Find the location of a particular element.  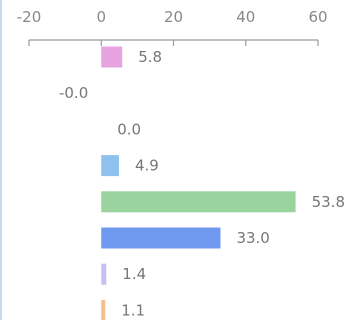

data-label: 5.8 is located at coordinates (150, 57).